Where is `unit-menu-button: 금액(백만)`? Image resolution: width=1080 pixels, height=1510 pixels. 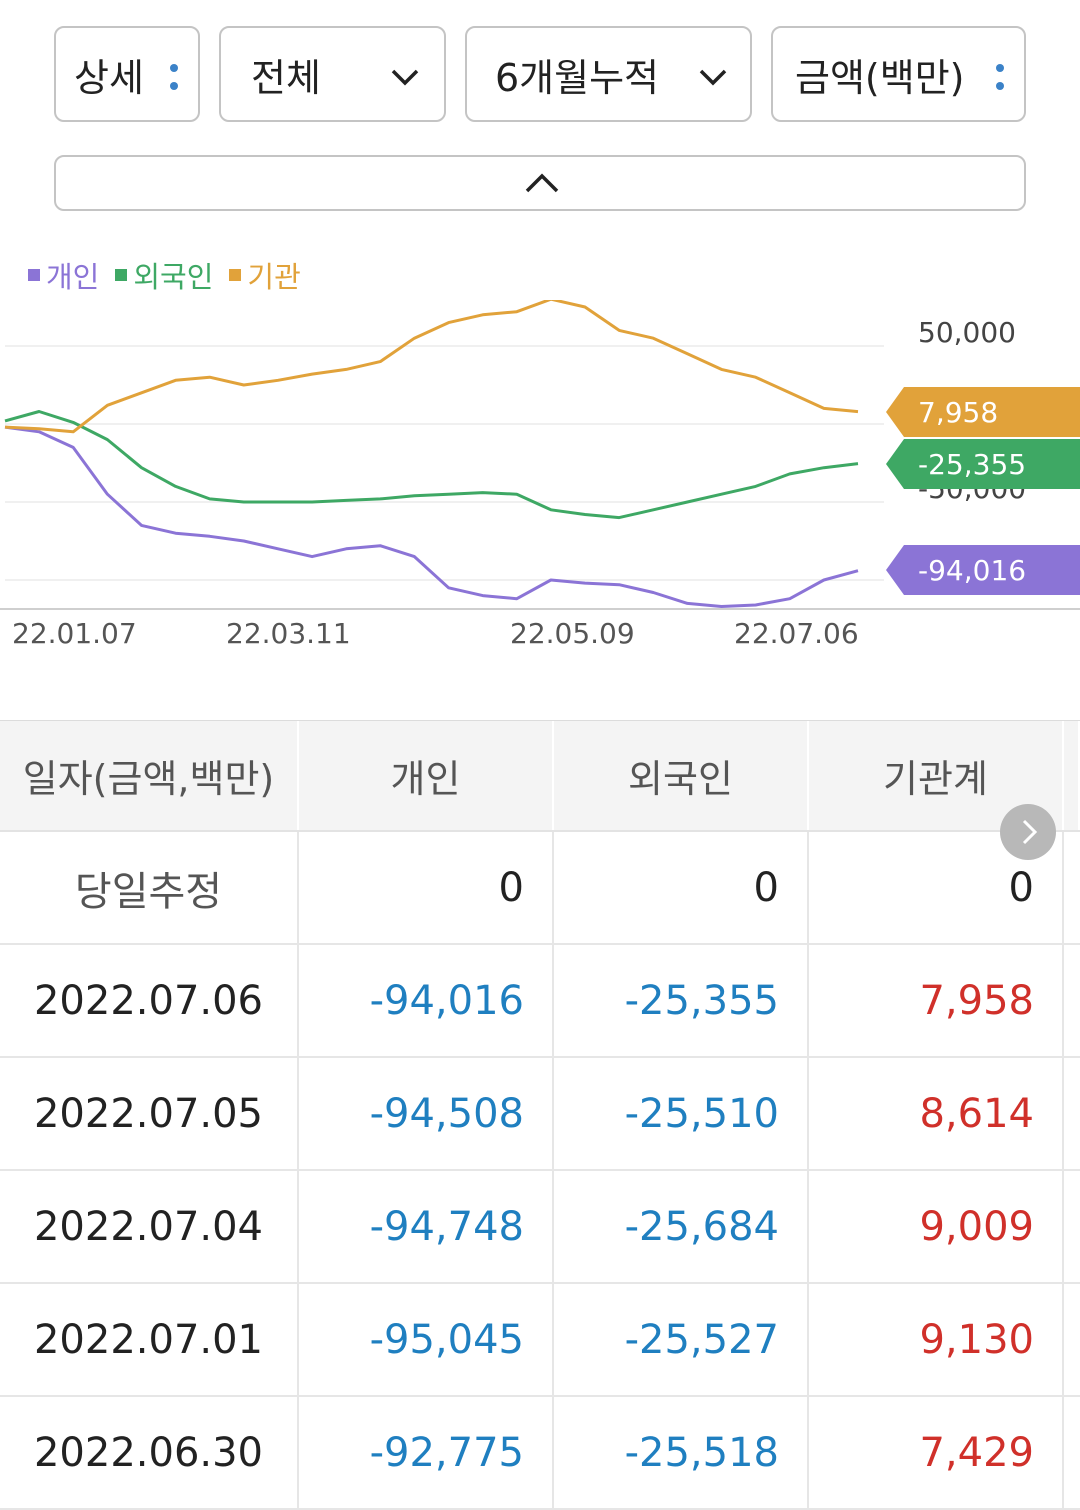 unit-menu-button: 금액(백만) is located at coordinates (898, 74).